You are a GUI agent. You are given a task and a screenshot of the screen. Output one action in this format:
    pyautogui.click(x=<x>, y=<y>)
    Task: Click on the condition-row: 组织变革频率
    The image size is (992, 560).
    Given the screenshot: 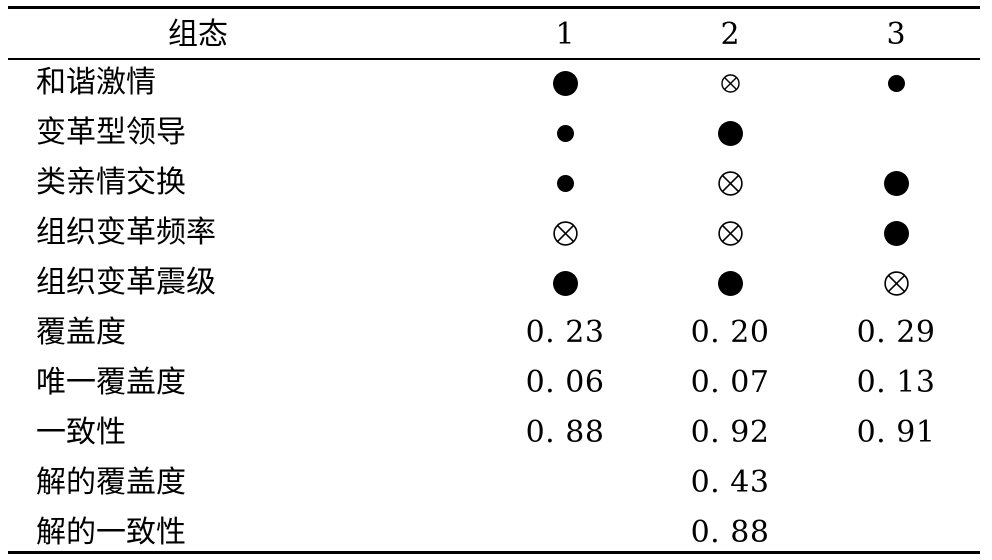 What is the action you would take?
    pyautogui.click(x=494, y=233)
    